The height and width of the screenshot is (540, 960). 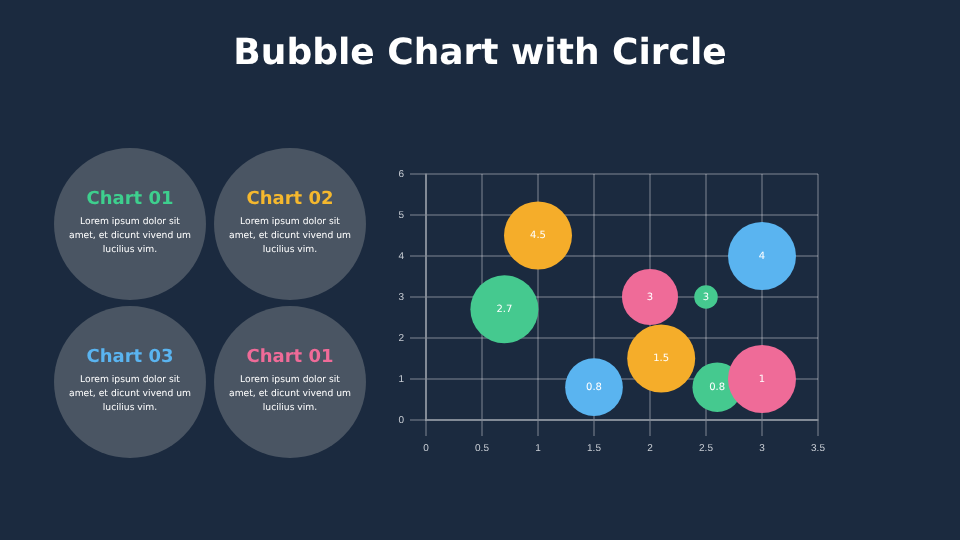 What do you see at coordinates (290, 200) in the screenshot?
I see `category-label: Chart 02` at bounding box center [290, 200].